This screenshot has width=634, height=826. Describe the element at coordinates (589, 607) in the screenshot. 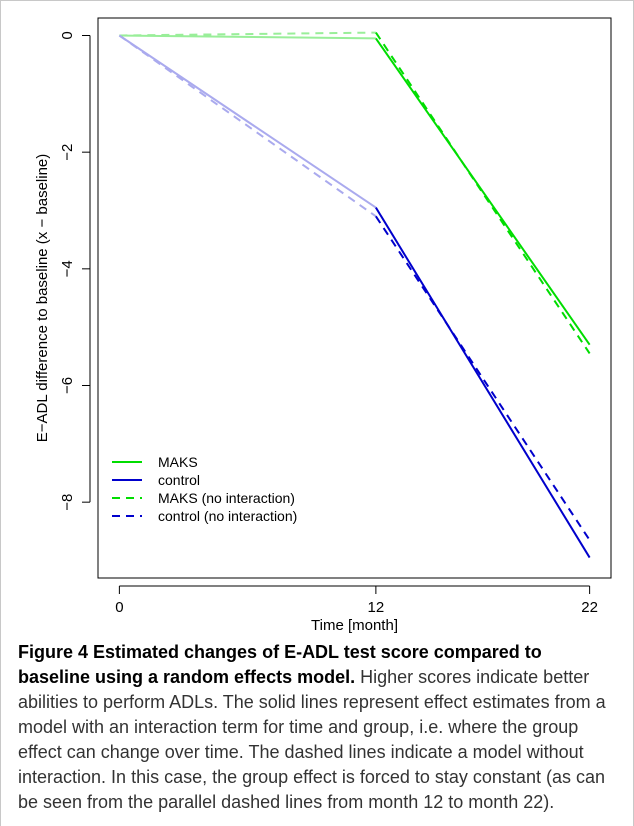

I see `x-tick-label: 22` at that location.